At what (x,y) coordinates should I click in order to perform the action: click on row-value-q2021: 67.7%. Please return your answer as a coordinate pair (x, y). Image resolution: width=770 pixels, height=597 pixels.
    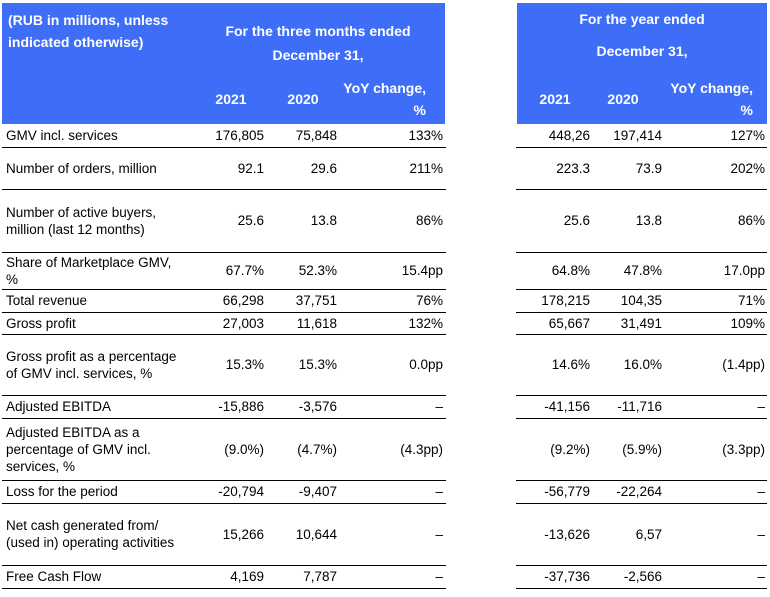
    Looking at the image, I should click on (244, 270).